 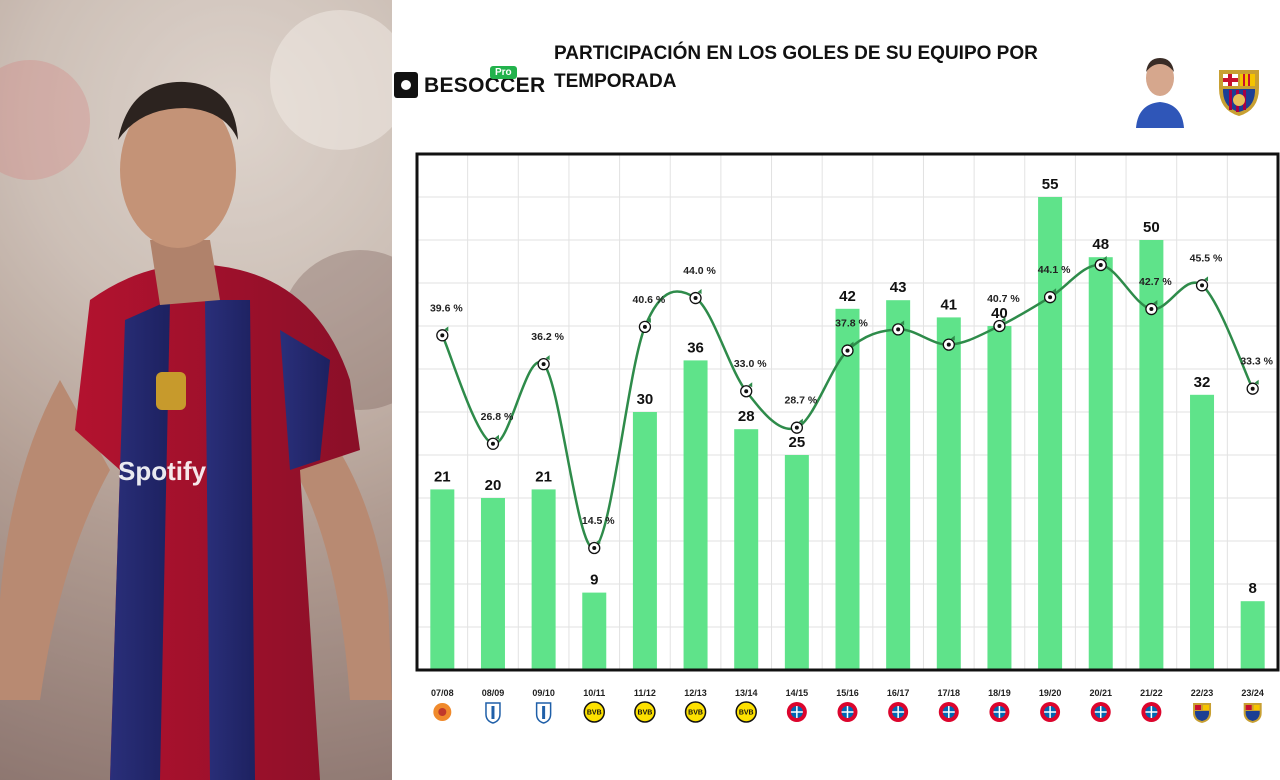 I want to click on fc-barcelona-small-crest-icon, so click(x=1202, y=713).